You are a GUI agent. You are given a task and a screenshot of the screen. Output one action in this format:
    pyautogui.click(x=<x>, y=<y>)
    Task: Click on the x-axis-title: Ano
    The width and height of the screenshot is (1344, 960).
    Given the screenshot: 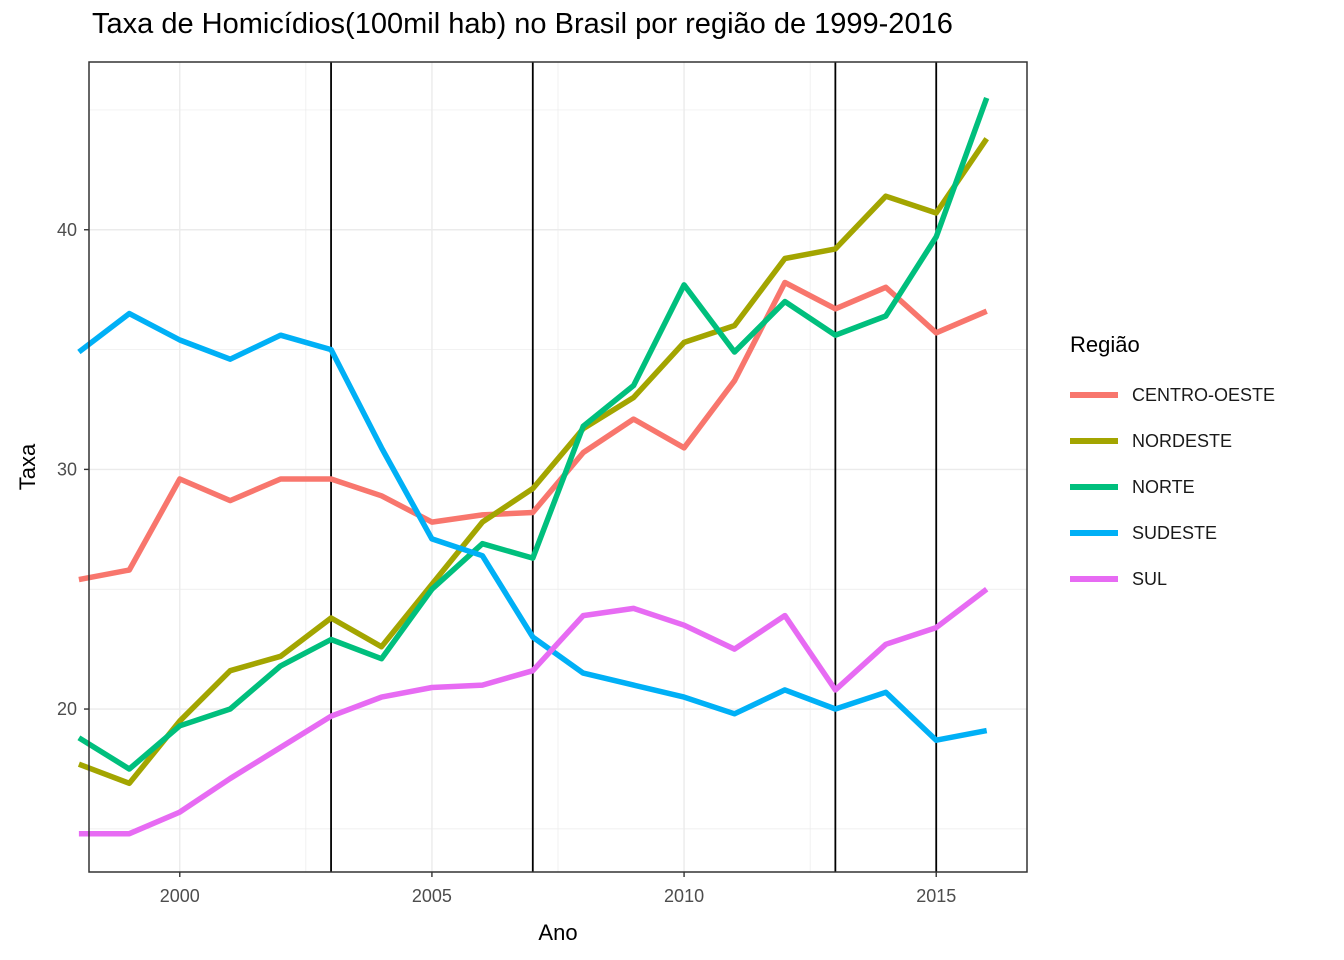 What is the action you would take?
    pyautogui.click(x=557, y=932)
    